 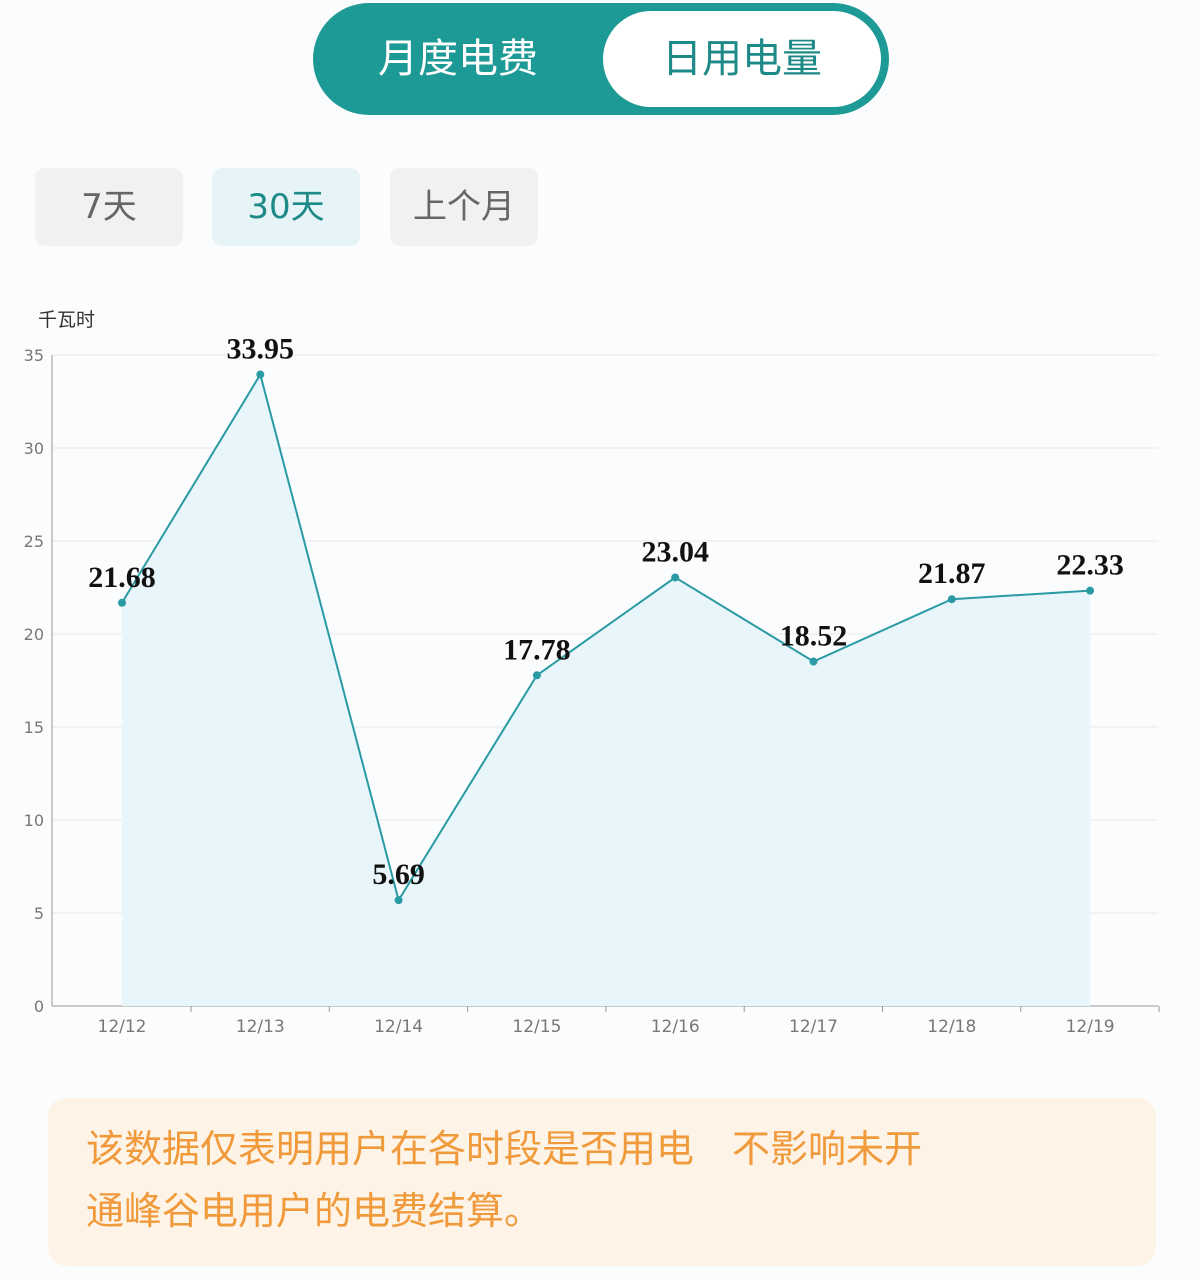 I want to click on data-label: 5.69, so click(x=398, y=874).